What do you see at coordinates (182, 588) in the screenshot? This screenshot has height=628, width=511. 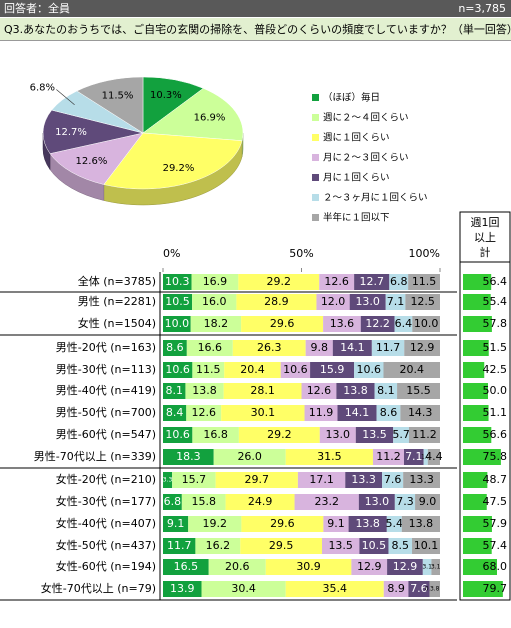 I see `segment-label: 13.9` at bounding box center [182, 588].